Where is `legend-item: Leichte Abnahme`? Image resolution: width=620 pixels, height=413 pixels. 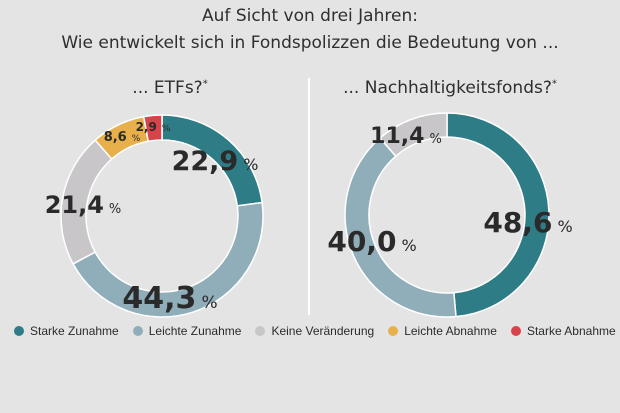
legend-item: Leichte Abnahme is located at coordinates (442, 331).